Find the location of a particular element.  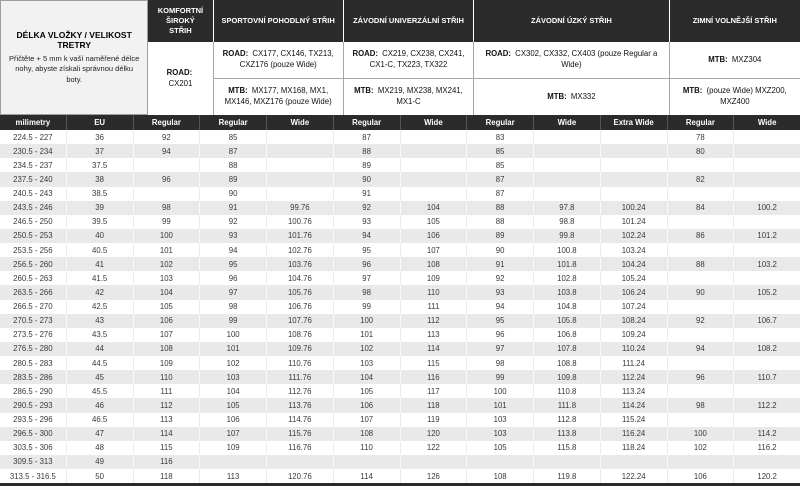

column-header-regular: Regular is located at coordinates (167, 122).